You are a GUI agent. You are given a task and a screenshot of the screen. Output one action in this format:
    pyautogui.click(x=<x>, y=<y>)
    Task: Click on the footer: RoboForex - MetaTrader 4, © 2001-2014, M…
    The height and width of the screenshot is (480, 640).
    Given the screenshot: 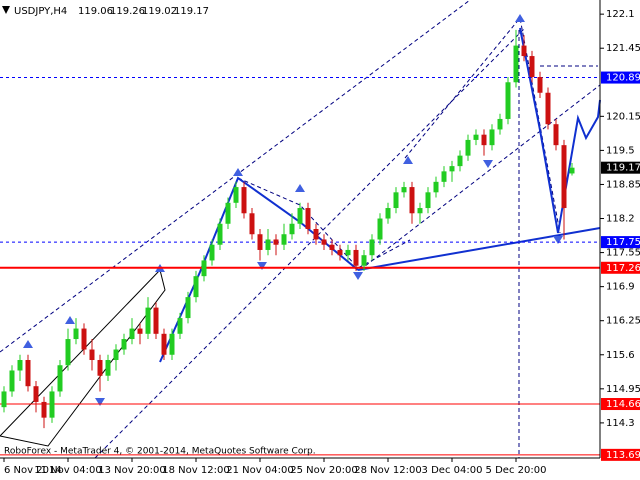 What is the action you would take?
    pyautogui.click(x=160, y=452)
    